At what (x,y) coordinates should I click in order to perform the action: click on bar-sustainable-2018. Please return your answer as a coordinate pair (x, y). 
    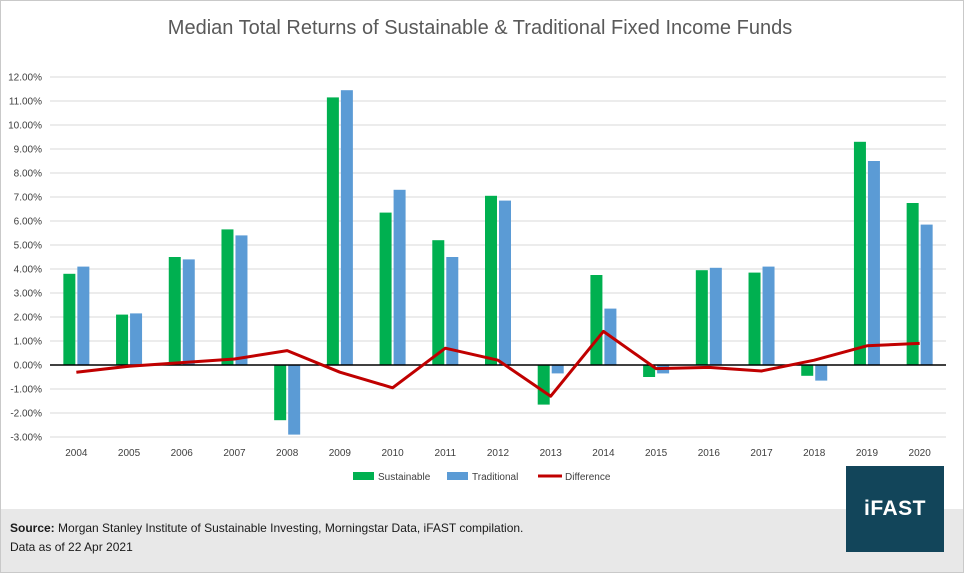
    Looking at the image, I should click on (807, 370).